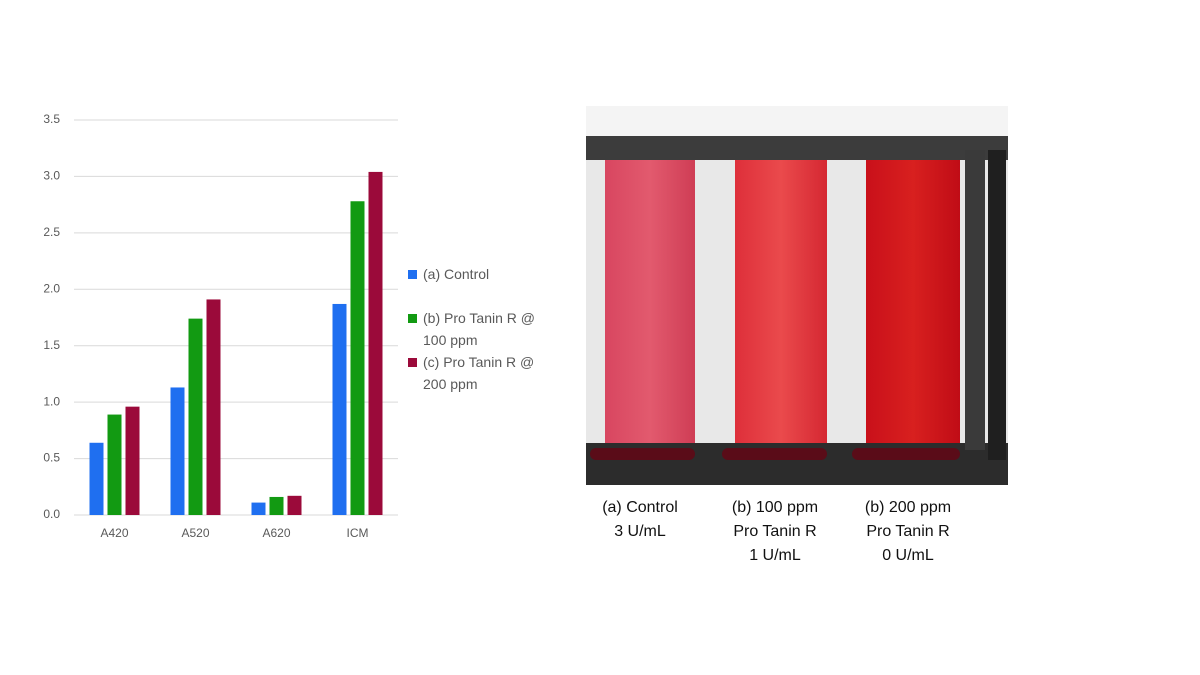 This screenshot has width=1200, height=675. What do you see at coordinates (114, 533) in the screenshot?
I see `x-tick-label: A420` at bounding box center [114, 533].